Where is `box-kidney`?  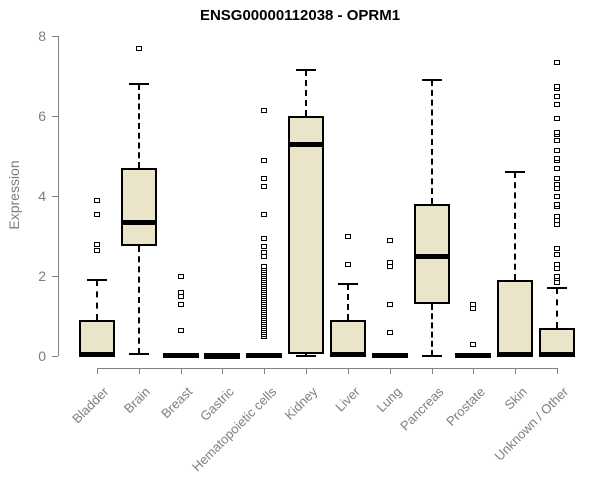
box-kidney is located at coordinates (306, 235).